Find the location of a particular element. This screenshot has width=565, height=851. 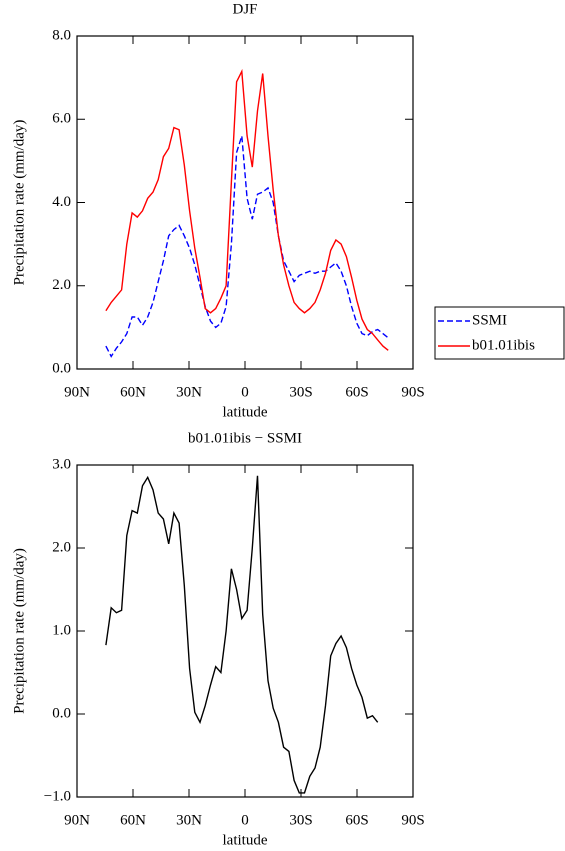

y-tick-label: 8.0 is located at coordinates (61, 35).